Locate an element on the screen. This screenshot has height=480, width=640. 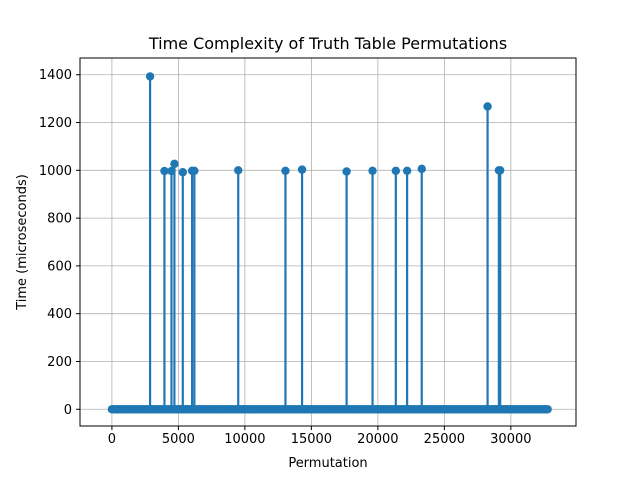
zero-marker is located at coordinates (547, 409).